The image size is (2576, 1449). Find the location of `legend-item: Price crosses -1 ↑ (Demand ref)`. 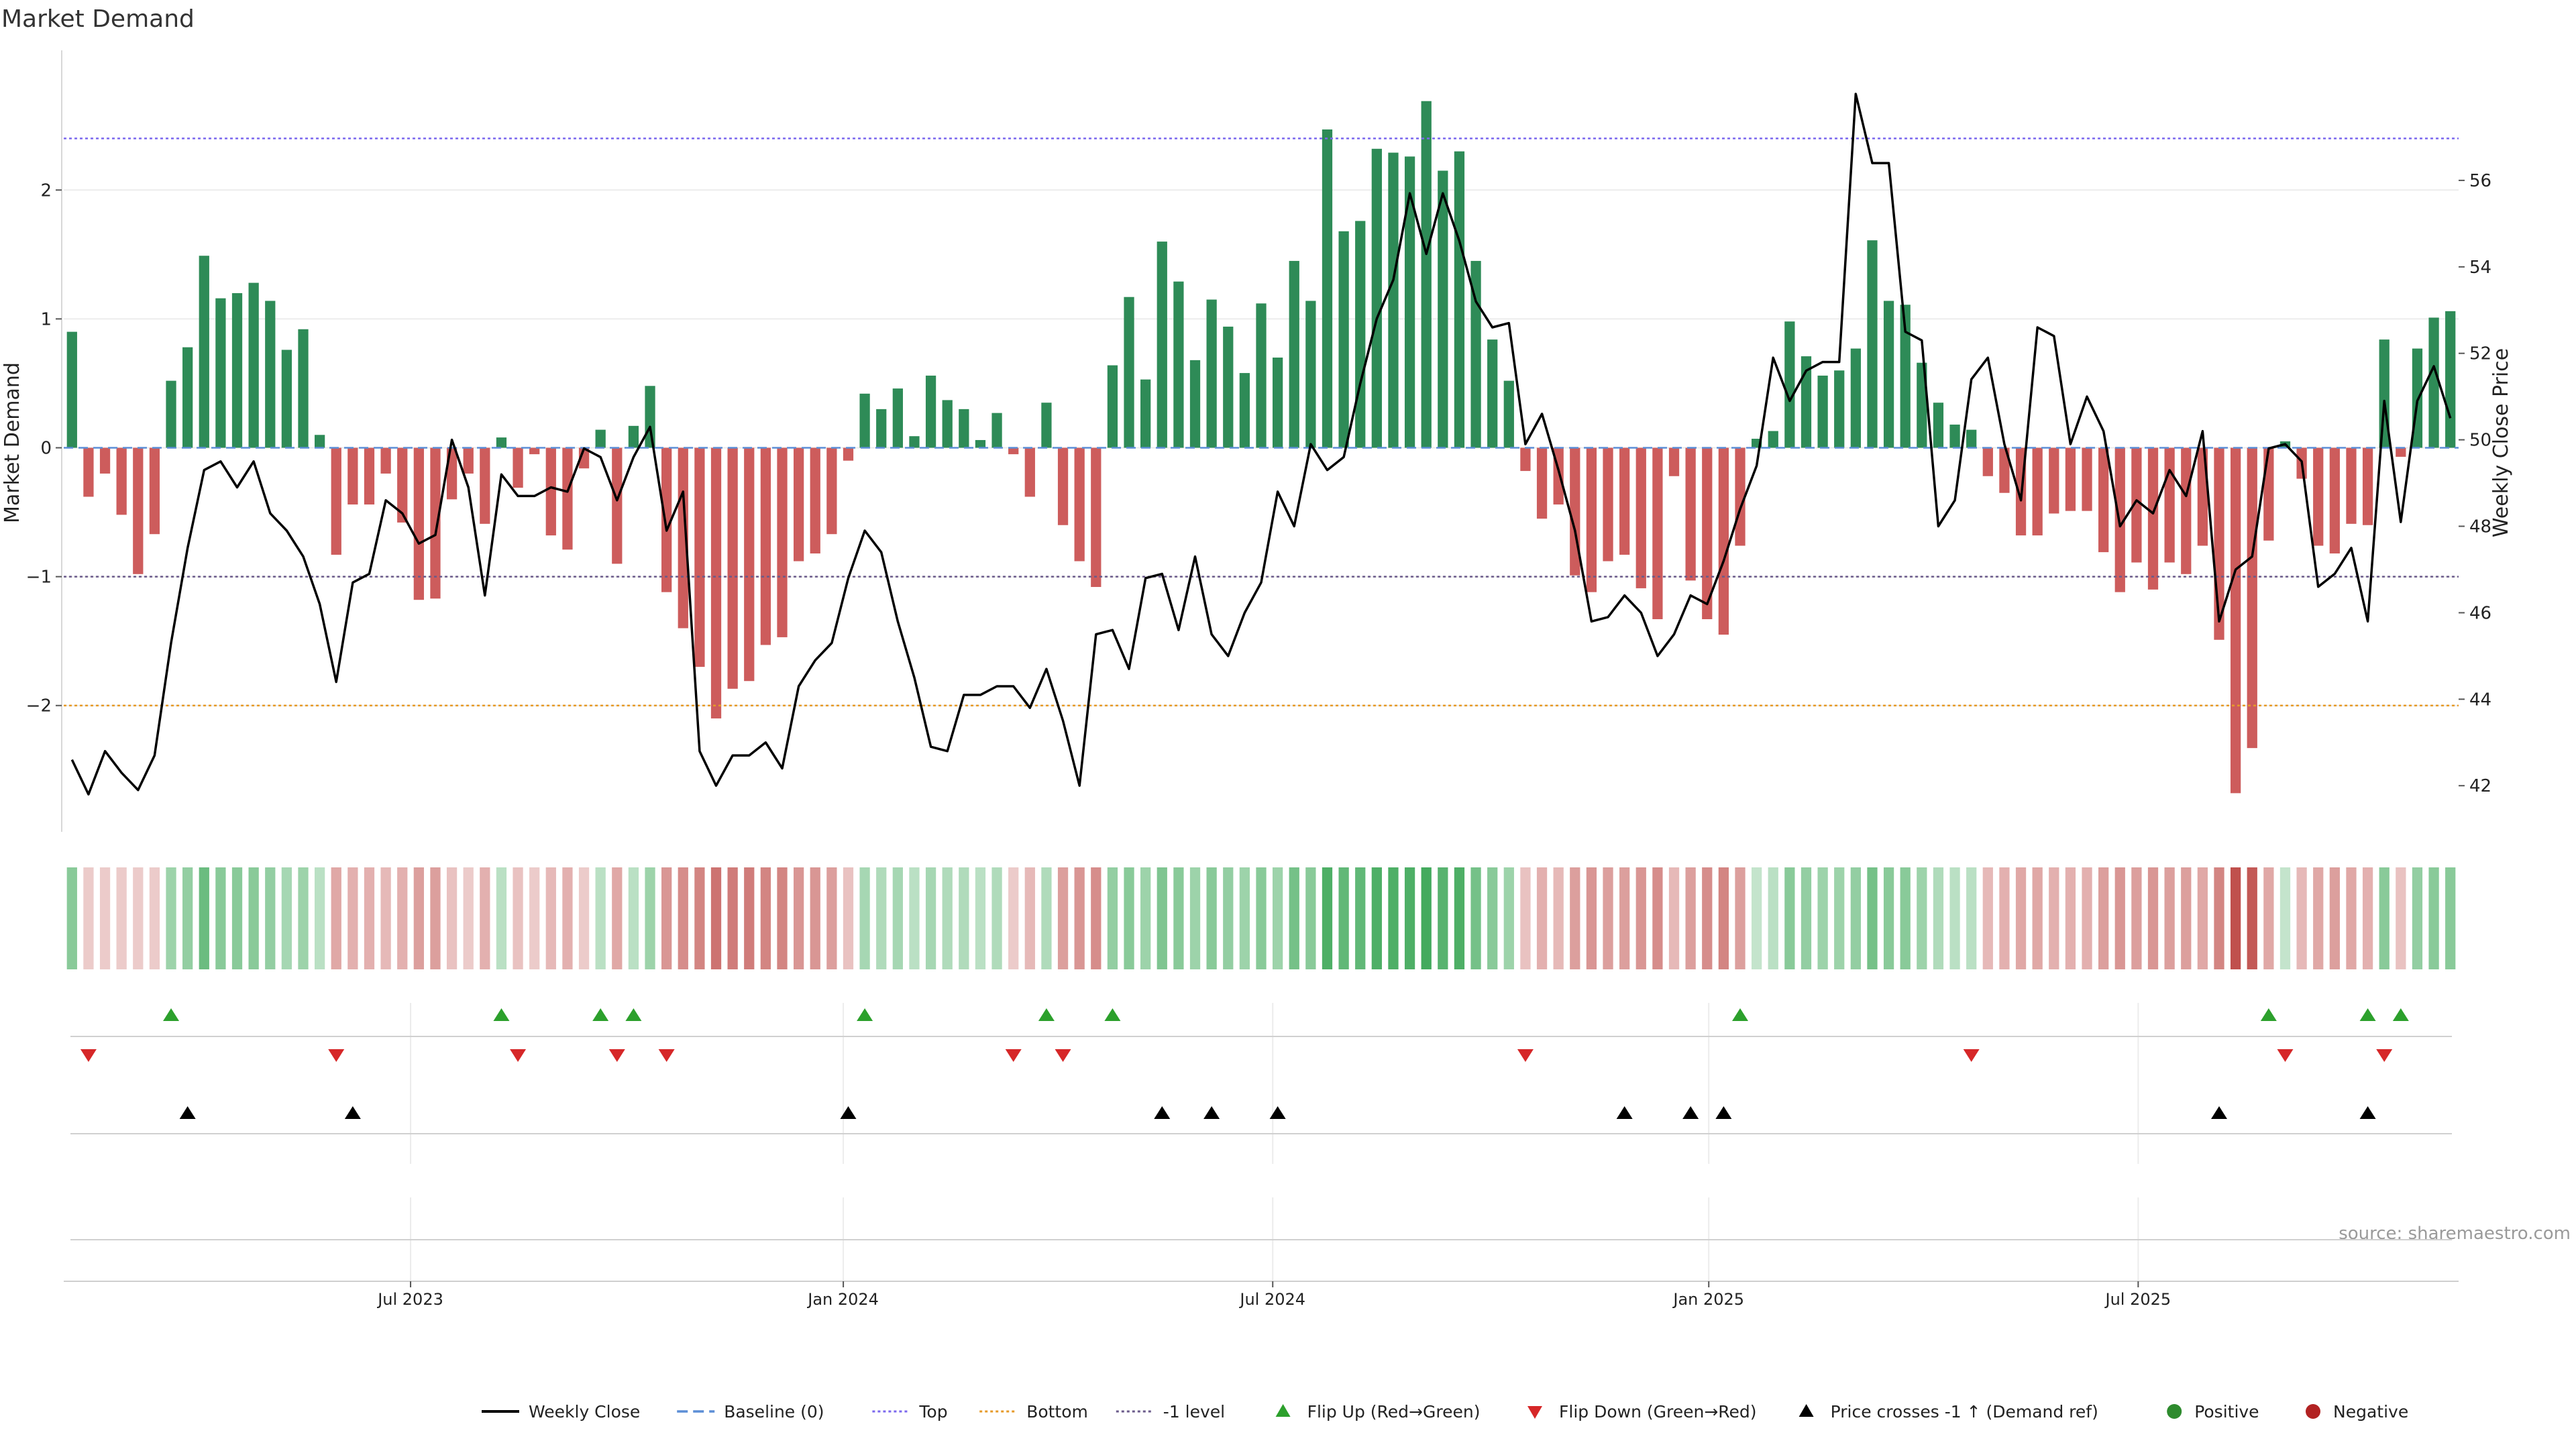

legend-item: Price crosses -1 ↑ (Demand ref) is located at coordinates (1948, 1411).